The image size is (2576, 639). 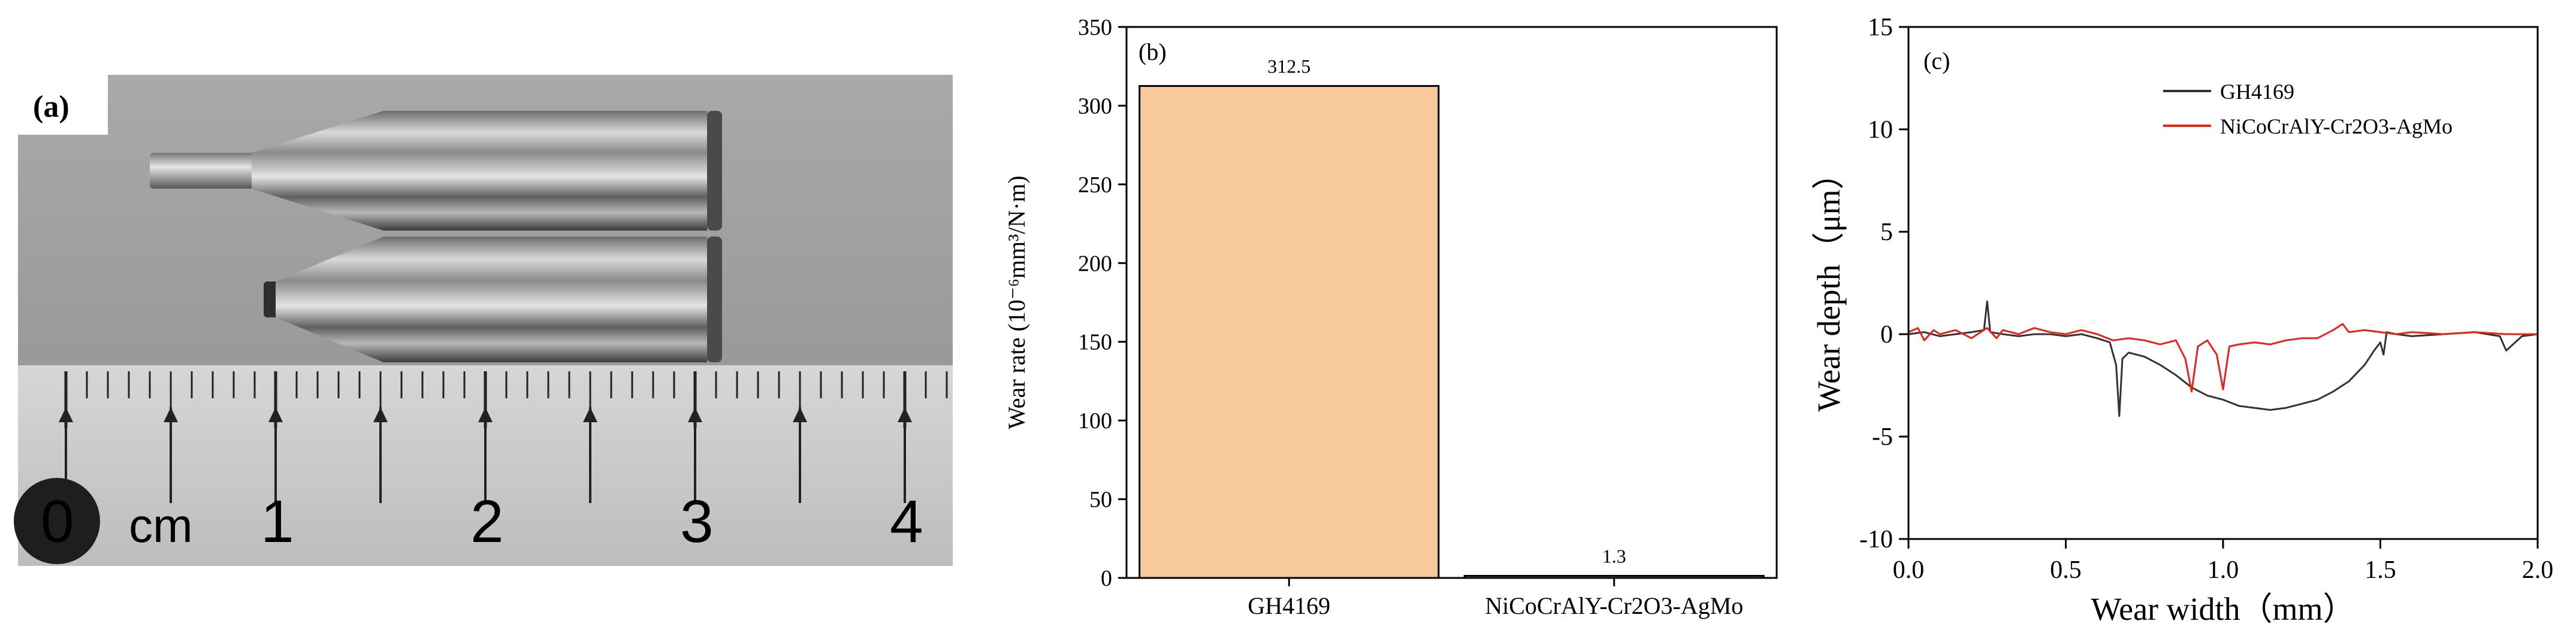 I want to click on legend-label-gh4169: GH4169, so click(x=2257, y=92).